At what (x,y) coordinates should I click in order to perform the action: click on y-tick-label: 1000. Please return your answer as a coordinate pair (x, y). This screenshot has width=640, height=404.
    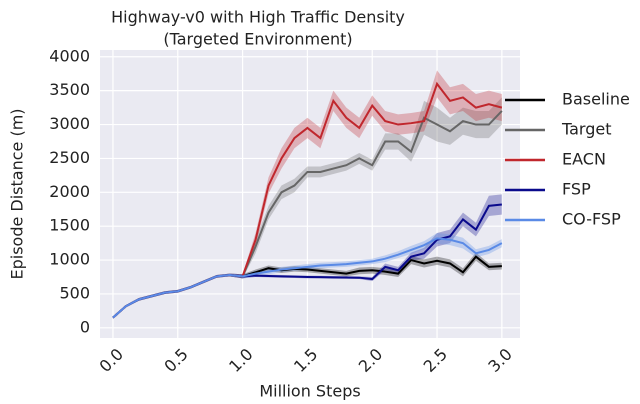
    Looking at the image, I should click on (69, 259).